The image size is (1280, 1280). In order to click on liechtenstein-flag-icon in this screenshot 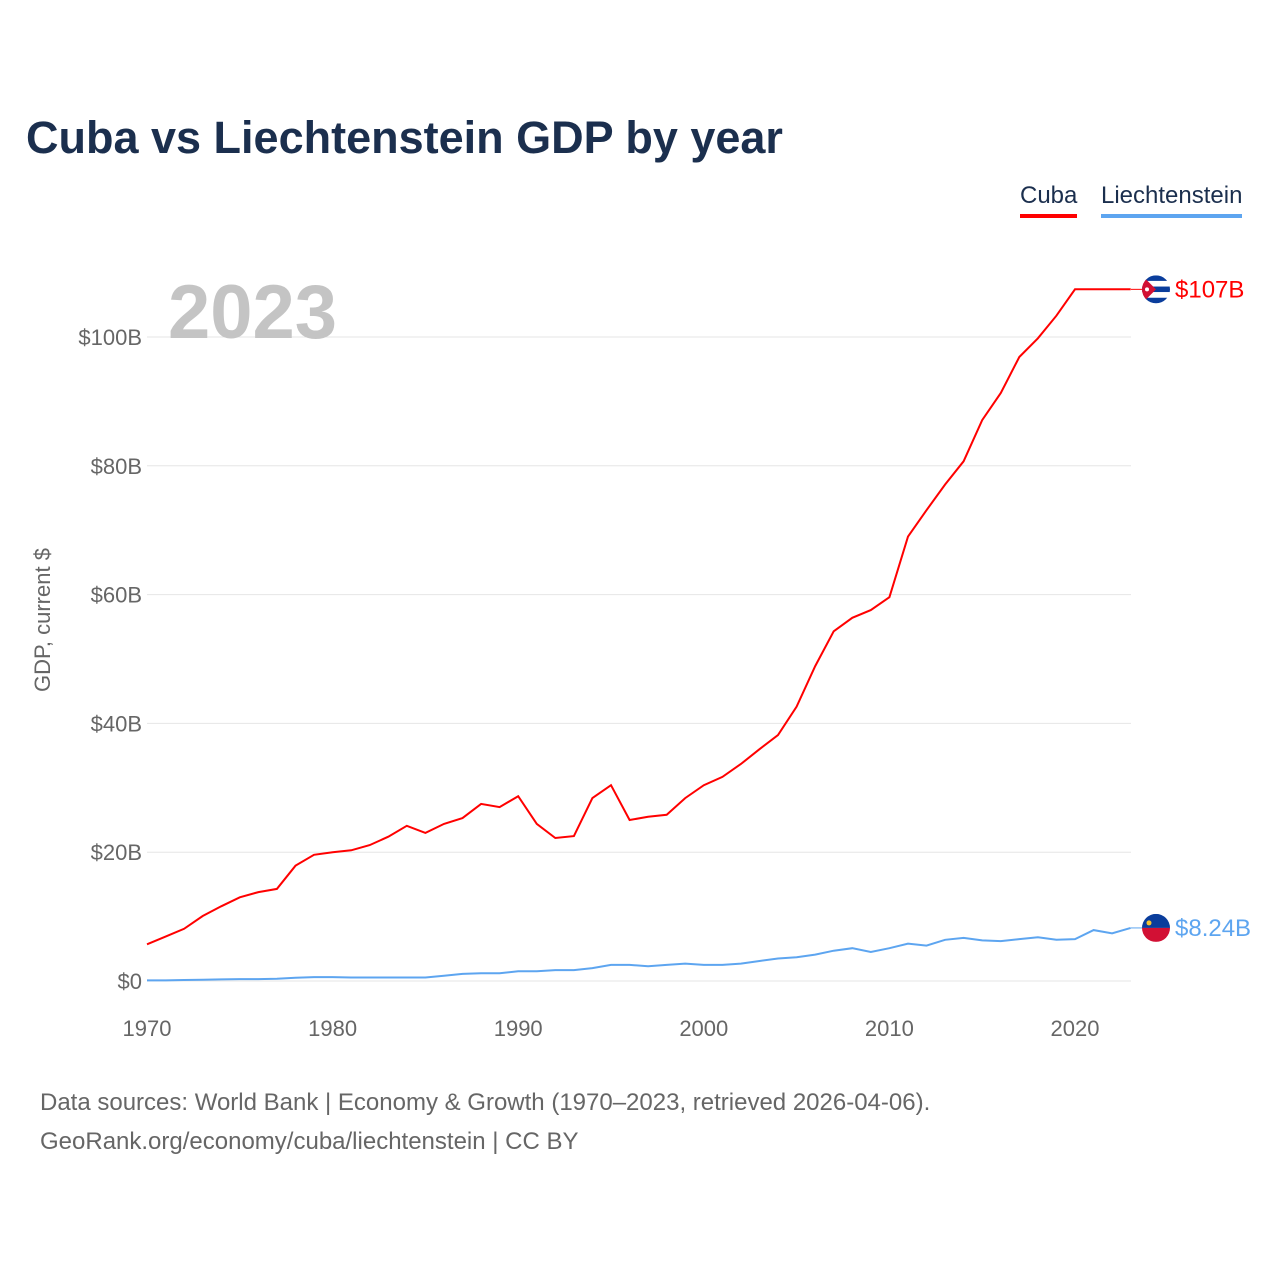, I will do `click(1156, 927)`.